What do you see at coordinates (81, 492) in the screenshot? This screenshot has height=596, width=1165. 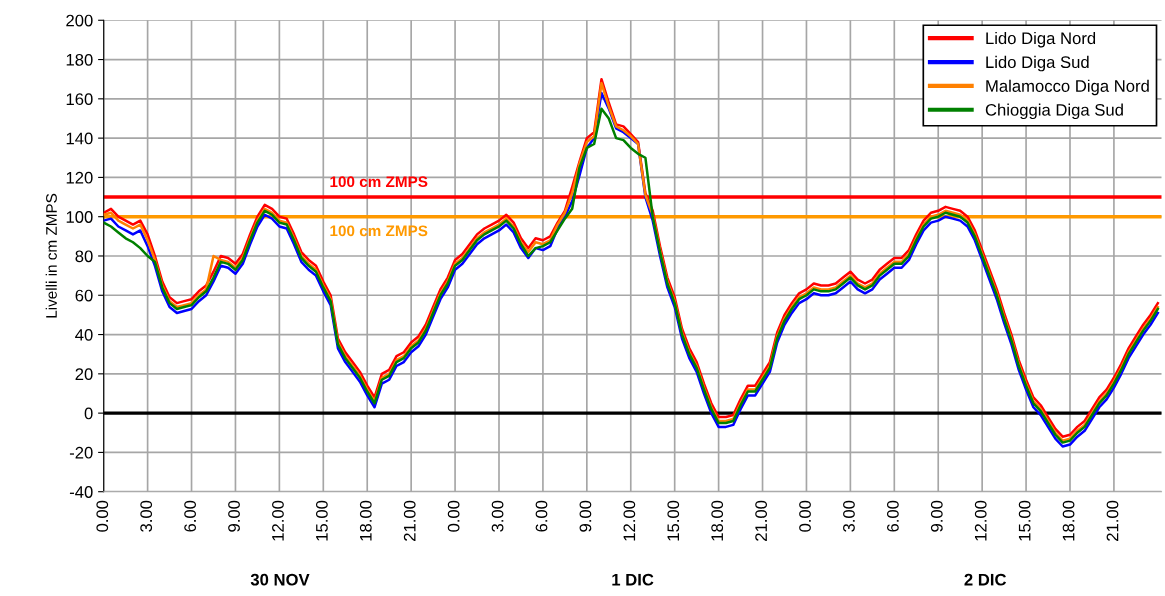 I see `y-tick-label: -40` at bounding box center [81, 492].